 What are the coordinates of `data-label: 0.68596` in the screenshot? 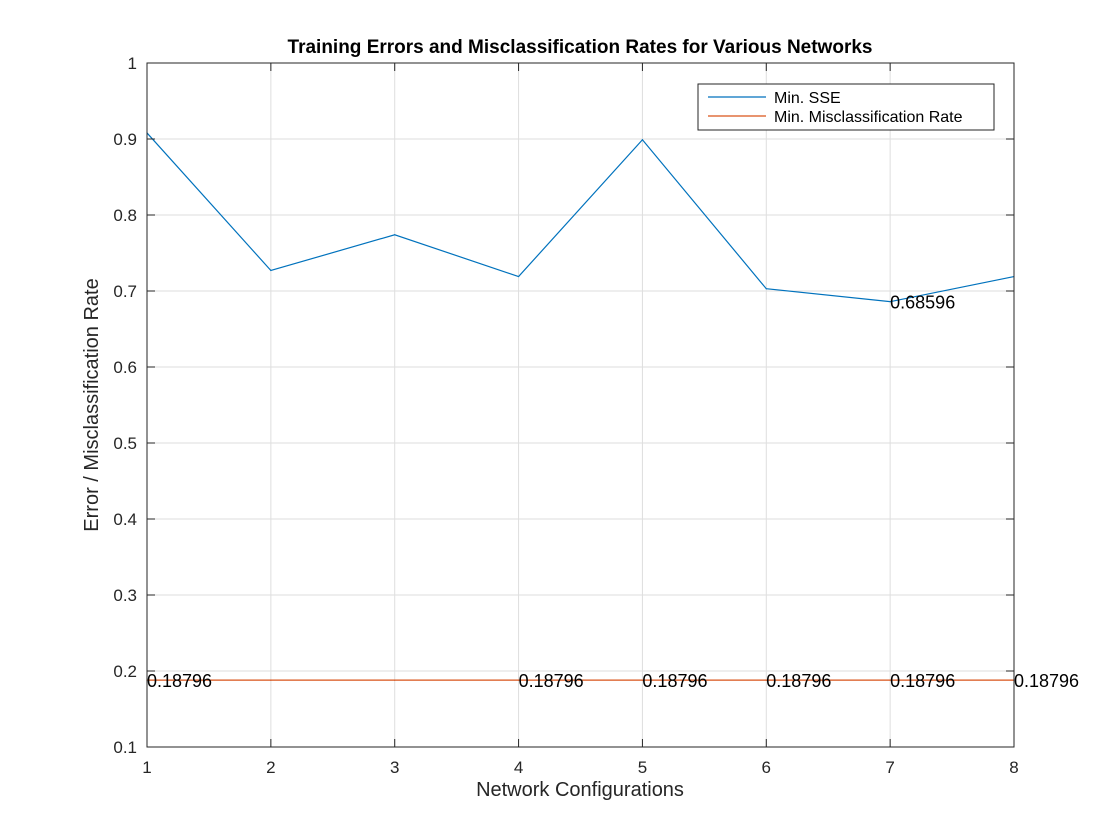 It's located at (922, 303).